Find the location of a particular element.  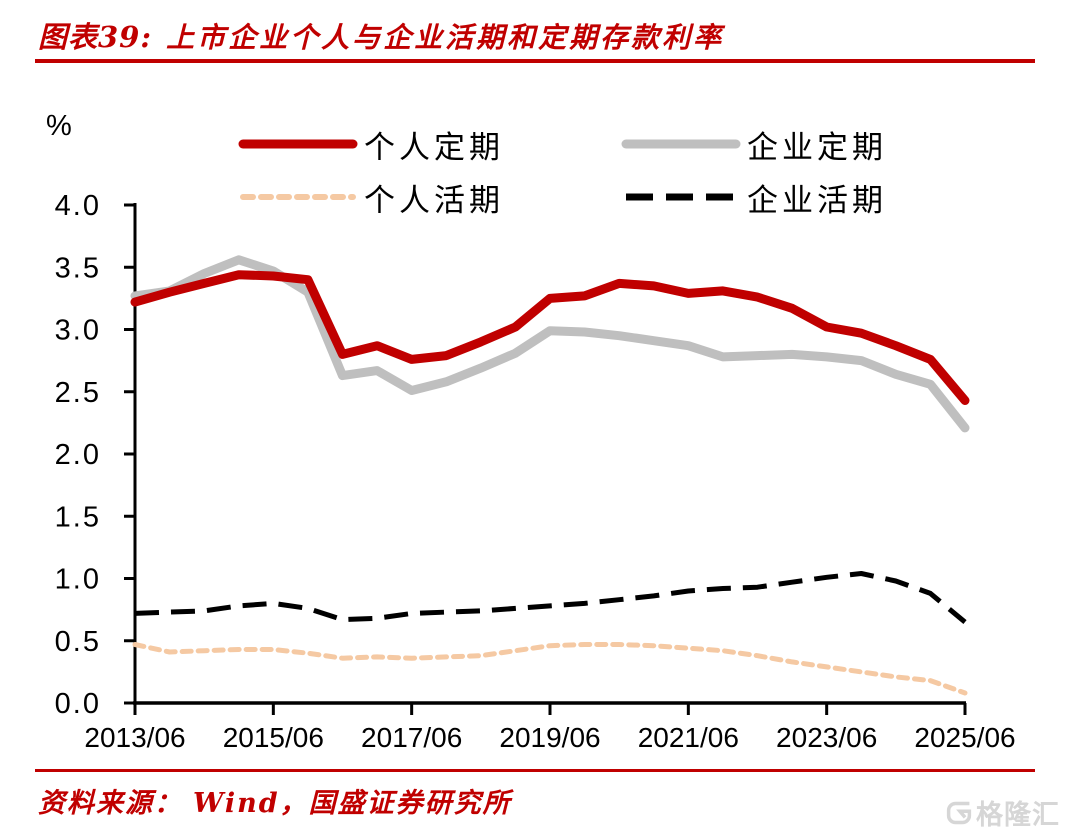

chart-legend: 个人定期 企业定期 个人活期 企业活期 is located at coordinates (562, 171).